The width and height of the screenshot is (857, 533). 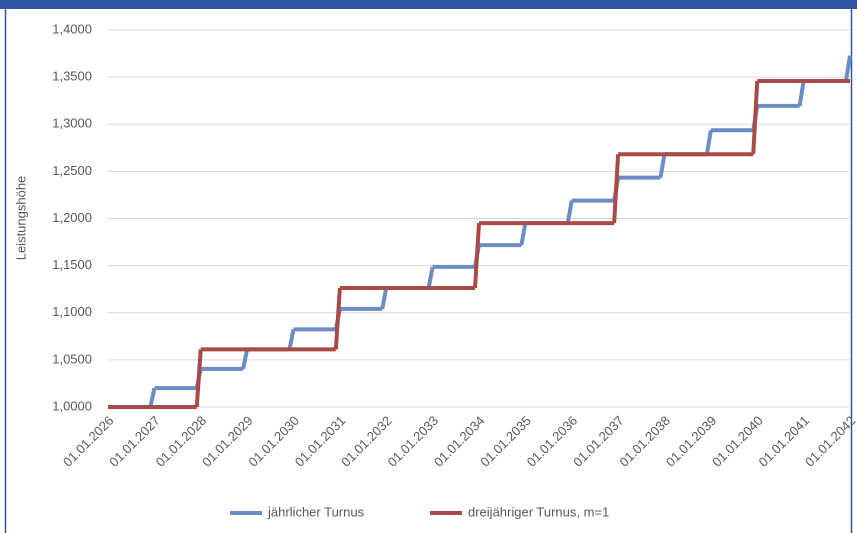 What do you see at coordinates (829, 441) in the screenshot?
I see `x-tick-label: 01.01.2042` at bounding box center [829, 441].